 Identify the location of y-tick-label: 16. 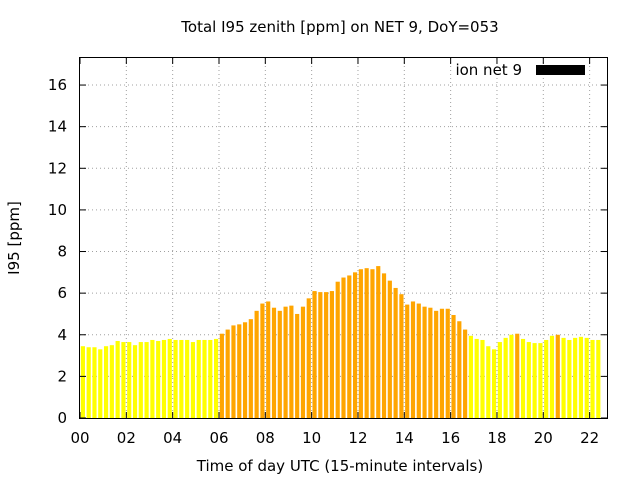
(57, 85).